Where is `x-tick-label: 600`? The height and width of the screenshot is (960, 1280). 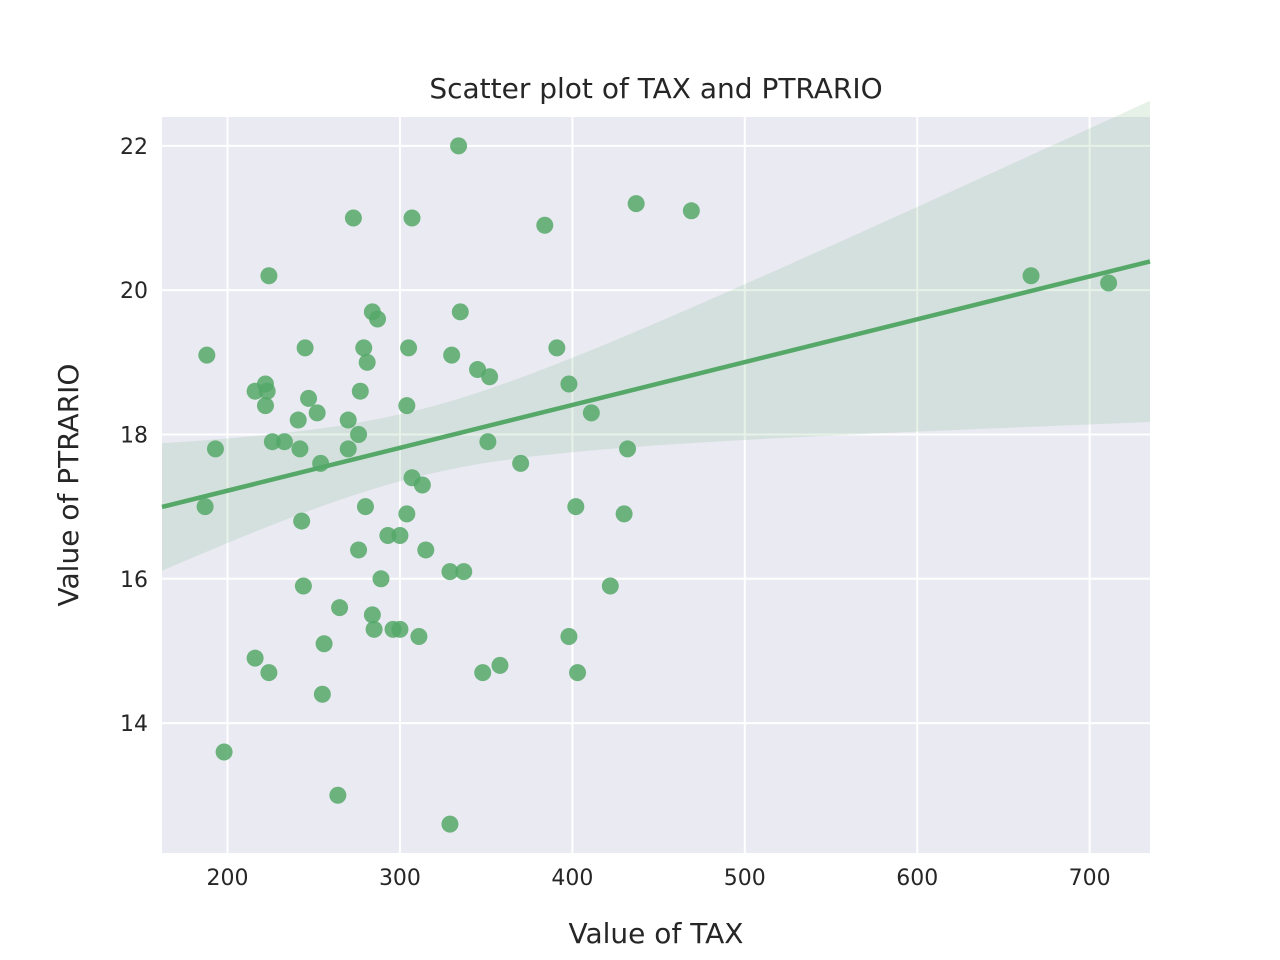 x-tick-label: 600 is located at coordinates (917, 878).